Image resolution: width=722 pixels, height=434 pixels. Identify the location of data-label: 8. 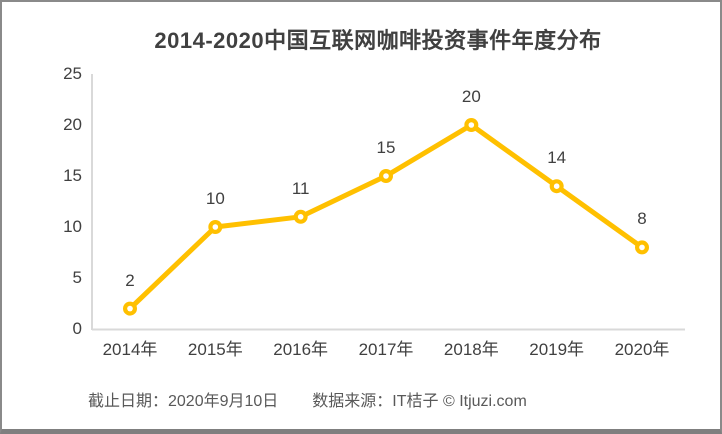
(642, 219).